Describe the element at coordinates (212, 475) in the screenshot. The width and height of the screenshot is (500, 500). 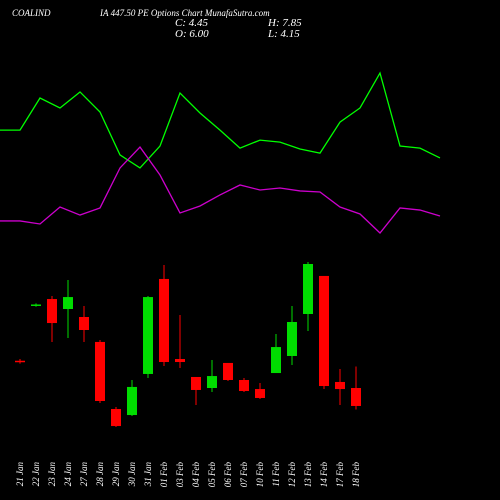
I see `x-tick-label: 05 Feb` at that location.